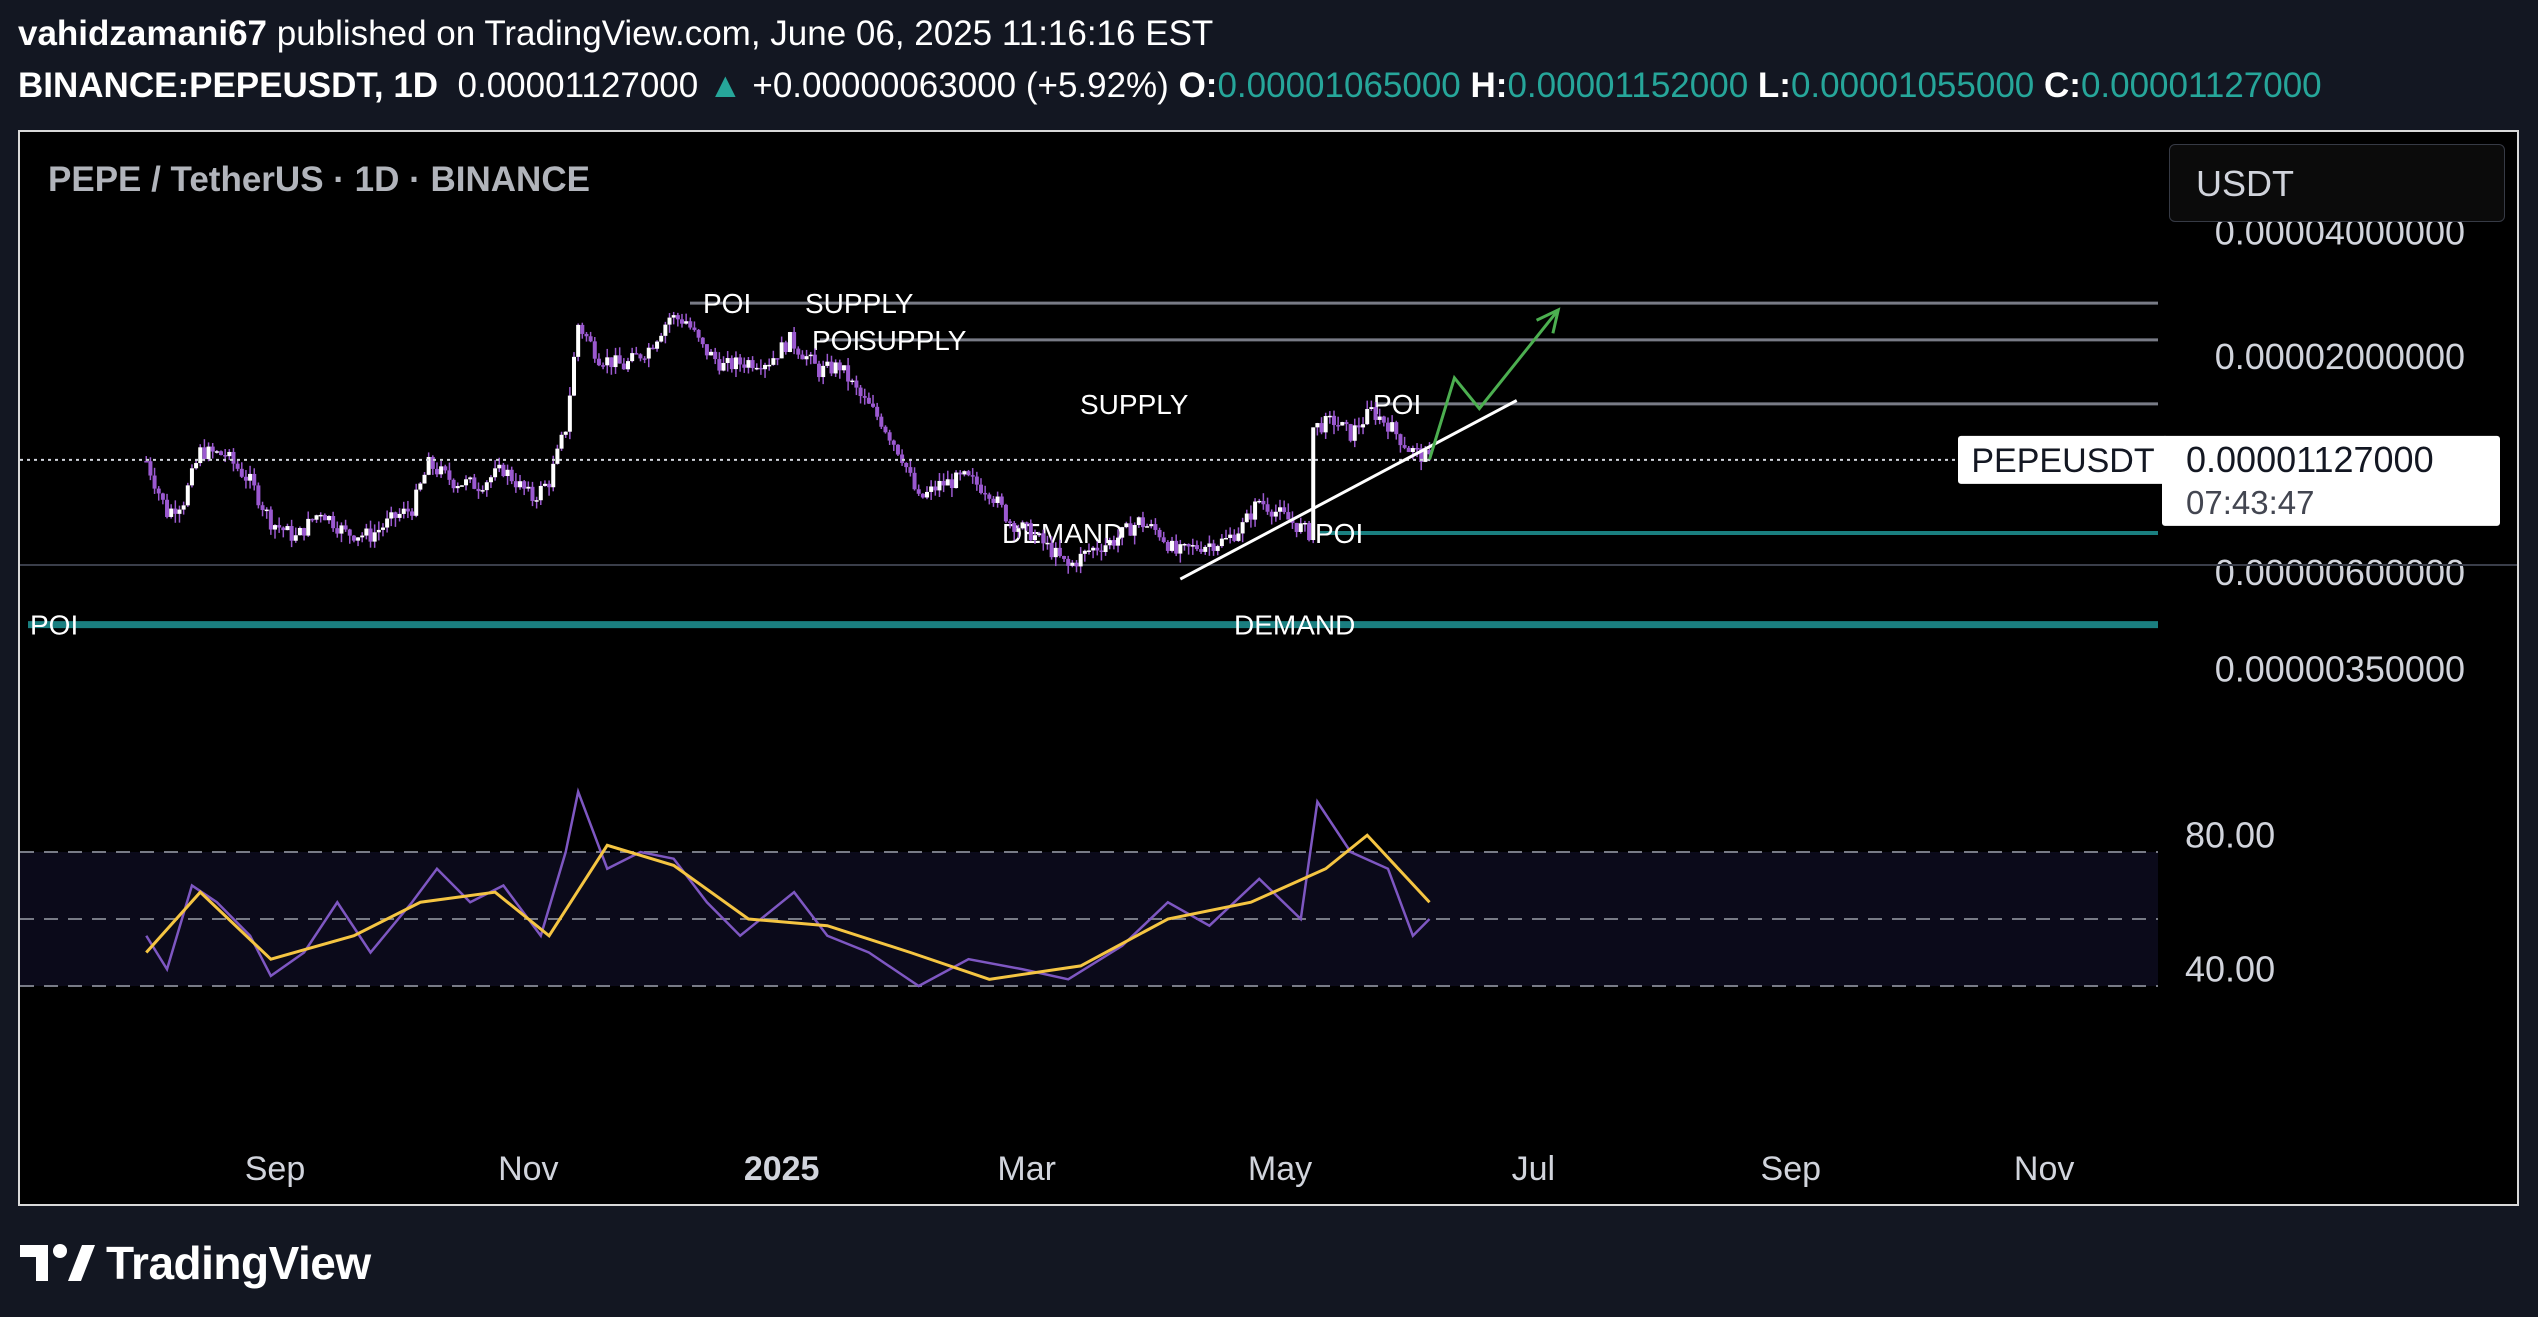 This screenshot has height=1317, width=2538. I want to click on price-tag-bg, so click(2331, 480).